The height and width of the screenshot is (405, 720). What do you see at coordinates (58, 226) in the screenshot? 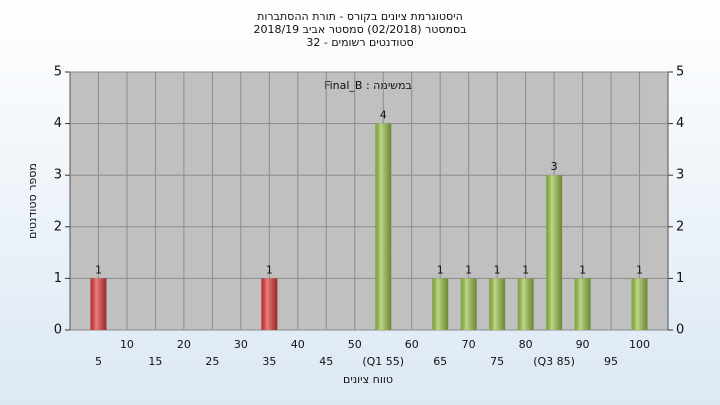
I see `y-tick-label: 2` at bounding box center [58, 226].